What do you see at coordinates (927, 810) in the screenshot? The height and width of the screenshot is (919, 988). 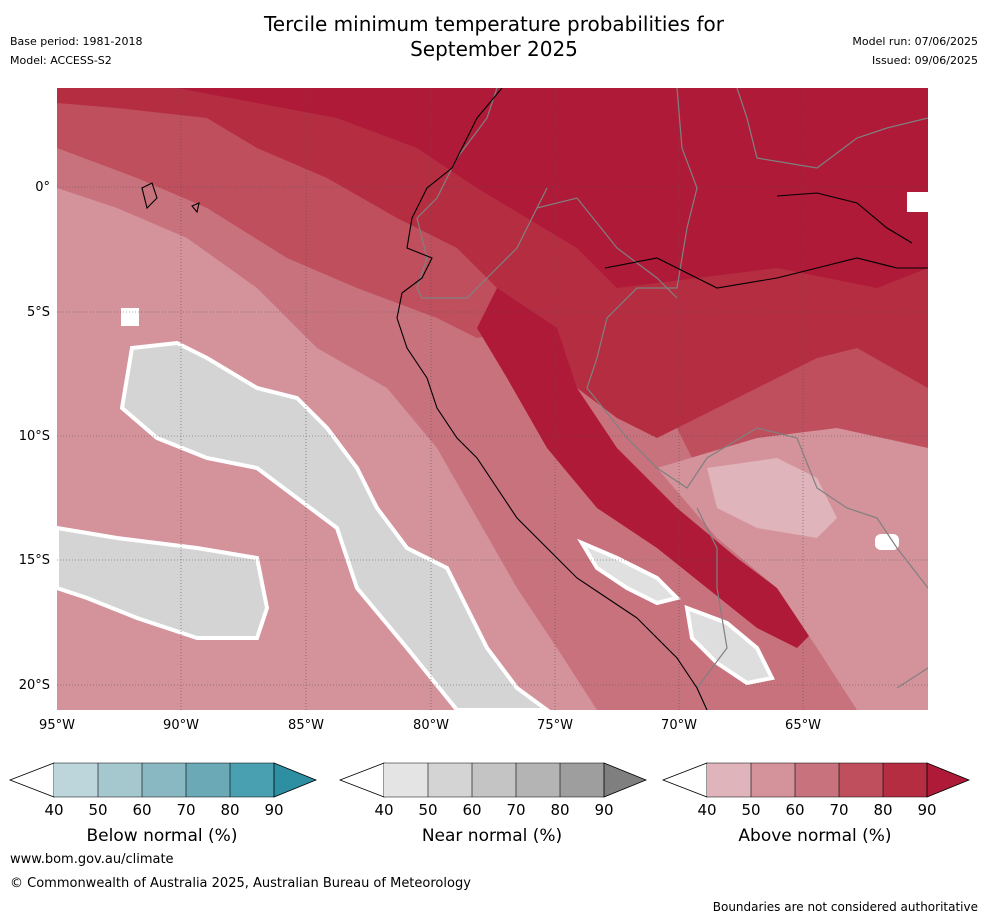 I see `tick-above-90: 90` at bounding box center [927, 810].